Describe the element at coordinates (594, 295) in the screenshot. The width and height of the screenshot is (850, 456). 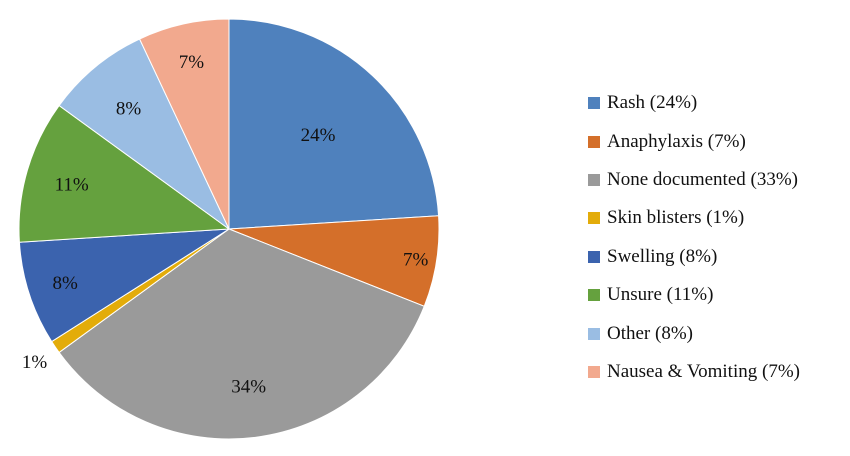
I see `legend-swatch-unsure` at that location.